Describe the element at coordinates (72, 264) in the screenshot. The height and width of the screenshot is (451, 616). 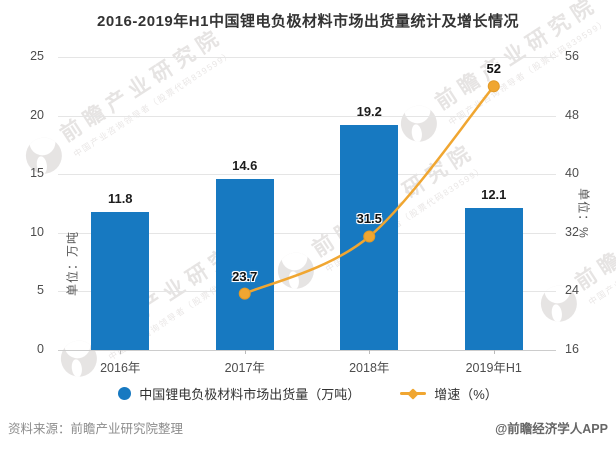
I see `left-axis-title: 单位：万吨` at that location.